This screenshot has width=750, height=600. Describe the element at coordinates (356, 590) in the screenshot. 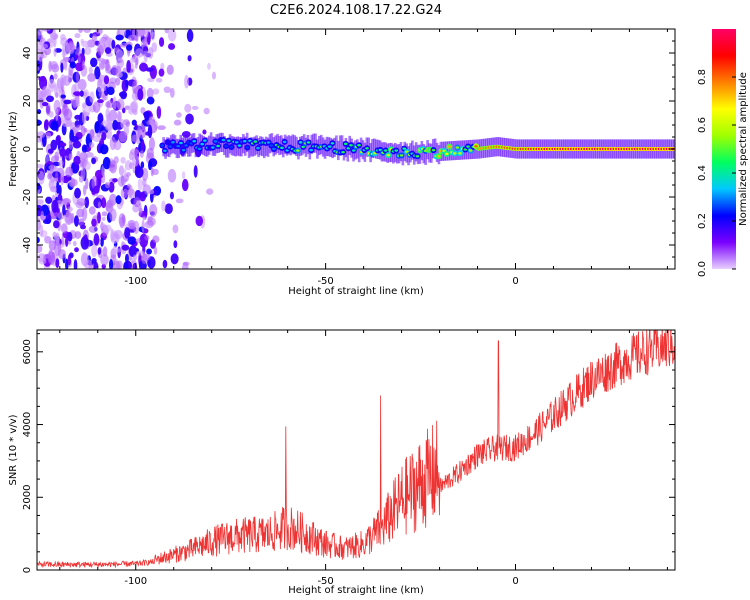

I see `snr-x-label: Height of straight line (km)` at that location.